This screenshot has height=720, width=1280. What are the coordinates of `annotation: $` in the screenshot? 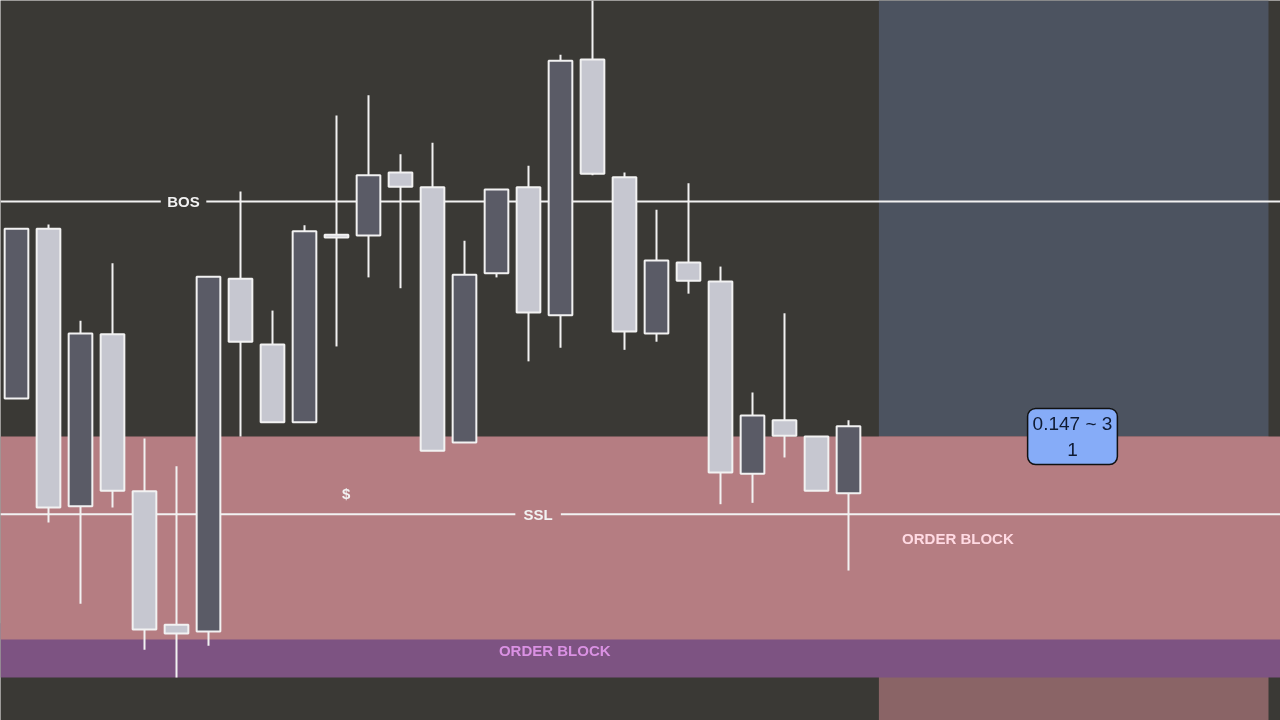 It's located at (346, 494).